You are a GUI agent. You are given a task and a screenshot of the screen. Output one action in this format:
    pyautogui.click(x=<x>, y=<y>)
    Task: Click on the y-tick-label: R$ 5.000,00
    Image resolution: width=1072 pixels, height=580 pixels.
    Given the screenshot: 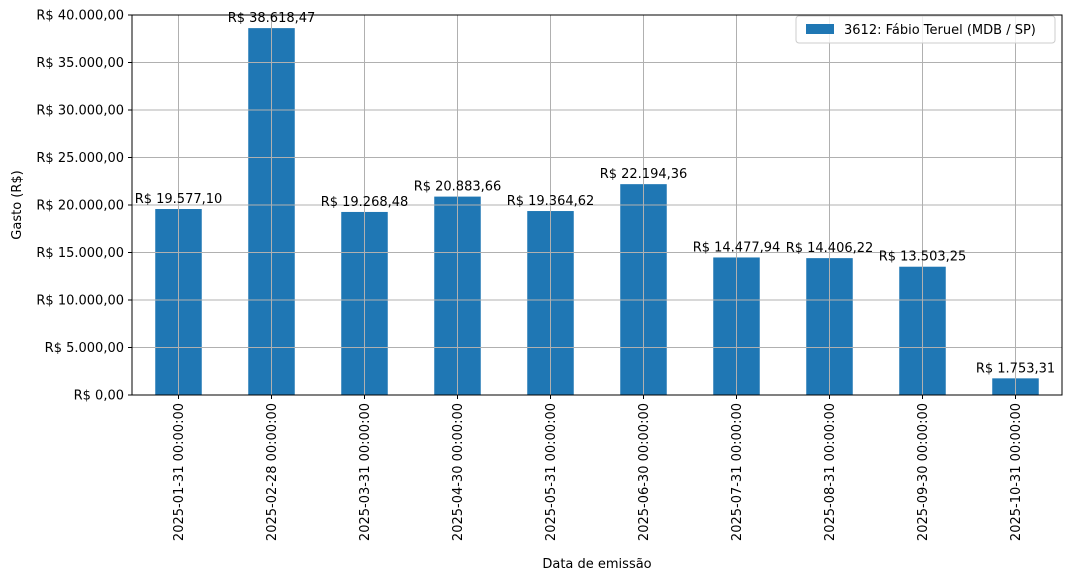 What is the action you would take?
    pyautogui.click(x=84, y=348)
    